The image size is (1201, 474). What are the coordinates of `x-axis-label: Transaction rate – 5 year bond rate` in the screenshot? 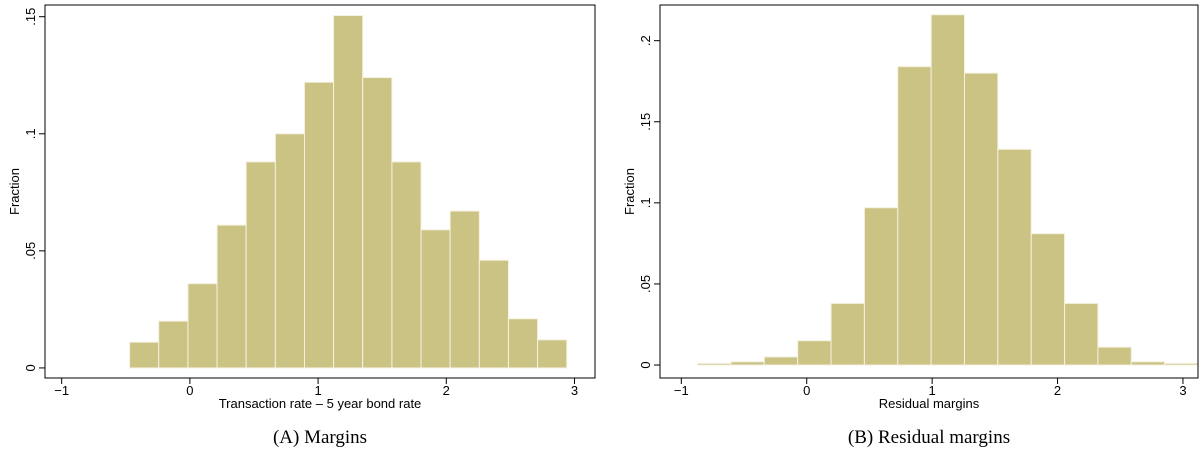 It's located at (320, 403).